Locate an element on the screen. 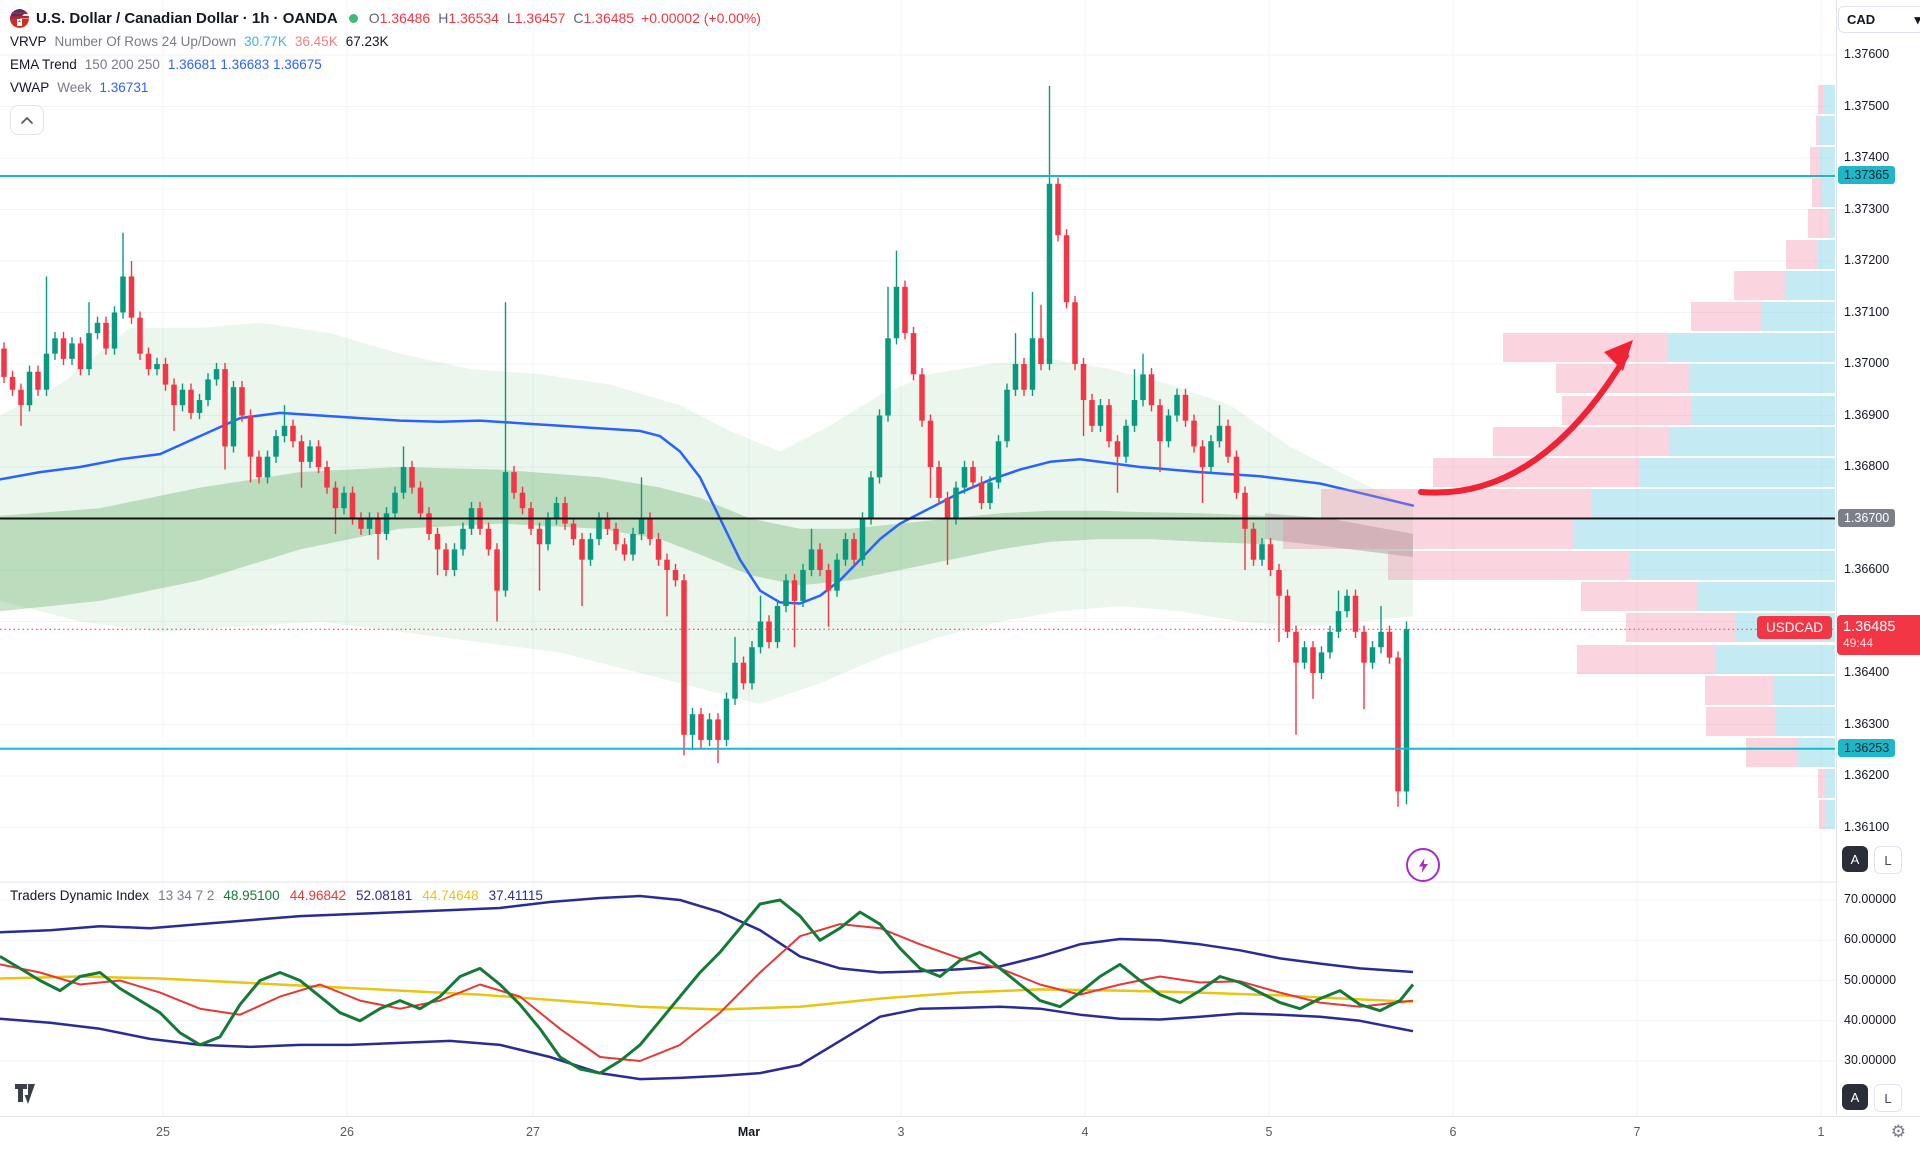  market-base-line is located at coordinates (707, 993).